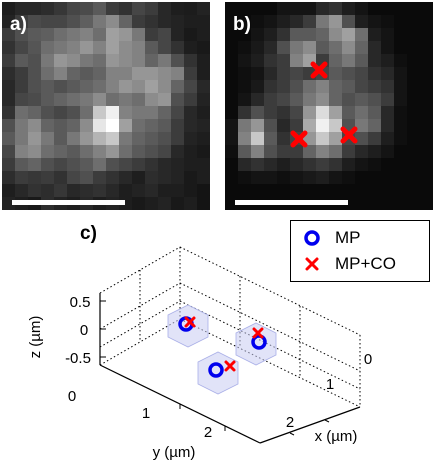 This screenshot has width=436, height=468. I want to click on legend: MP MP+CO, so click(360, 251).